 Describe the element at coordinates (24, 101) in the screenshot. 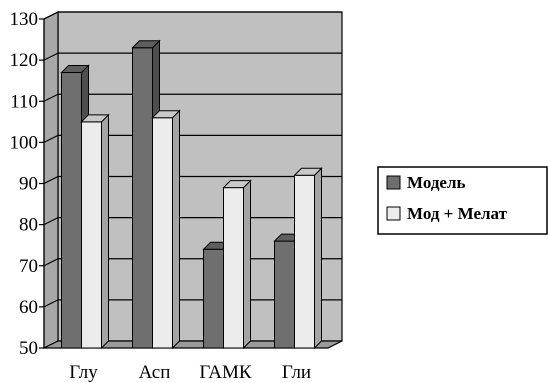

I see `y-tick-label: 110` at that location.